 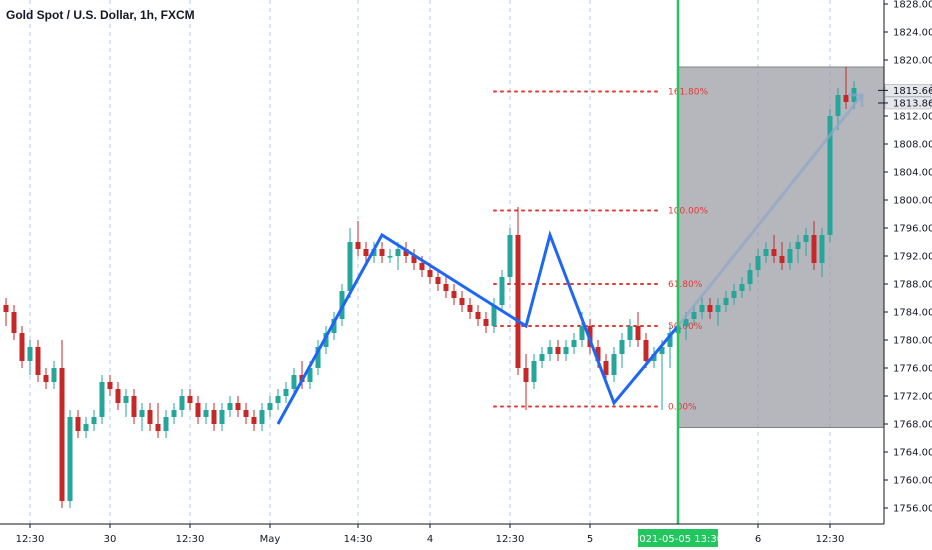 I want to click on fib-level-label: 161.80%, so click(x=688, y=93).